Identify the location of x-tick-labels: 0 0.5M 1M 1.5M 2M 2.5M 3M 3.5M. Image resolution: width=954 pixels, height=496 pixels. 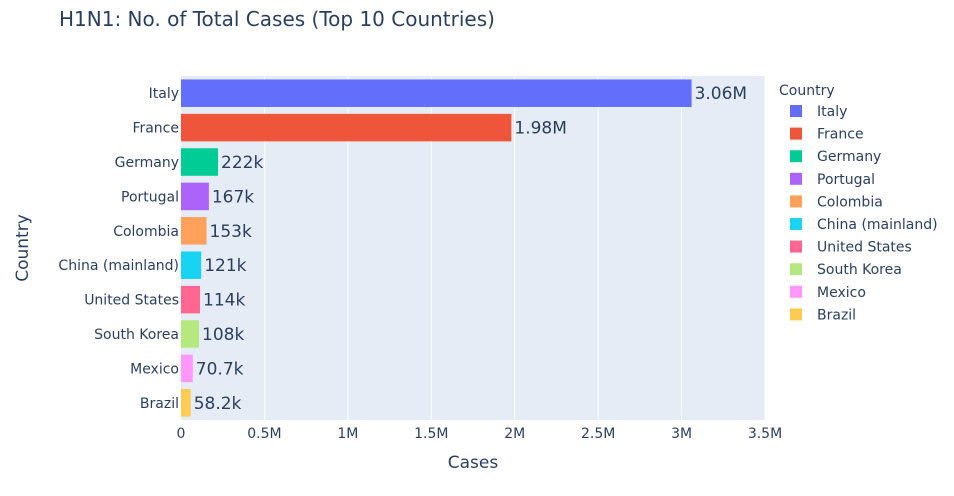
(480, 434).